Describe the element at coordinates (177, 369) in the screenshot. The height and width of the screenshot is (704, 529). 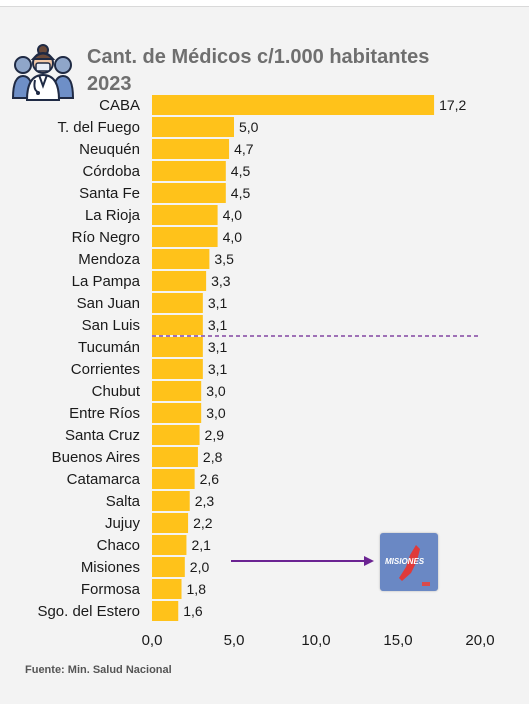
I see `bar-corrientes` at that location.